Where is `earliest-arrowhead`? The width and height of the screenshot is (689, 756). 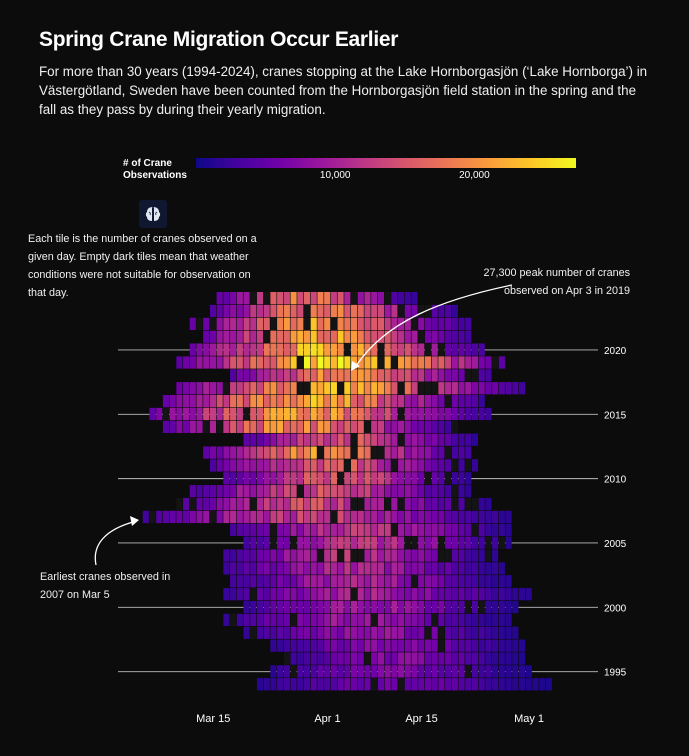 earliest-arrowhead is located at coordinates (134, 521).